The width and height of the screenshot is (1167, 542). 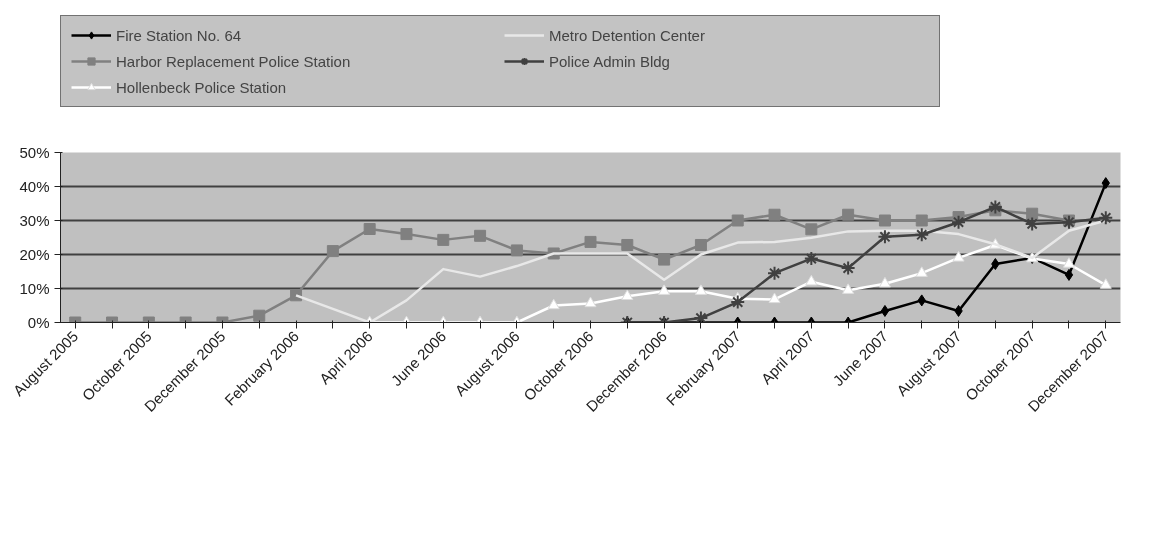 I want to click on y-tick-label: 30%, so click(x=34, y=220).